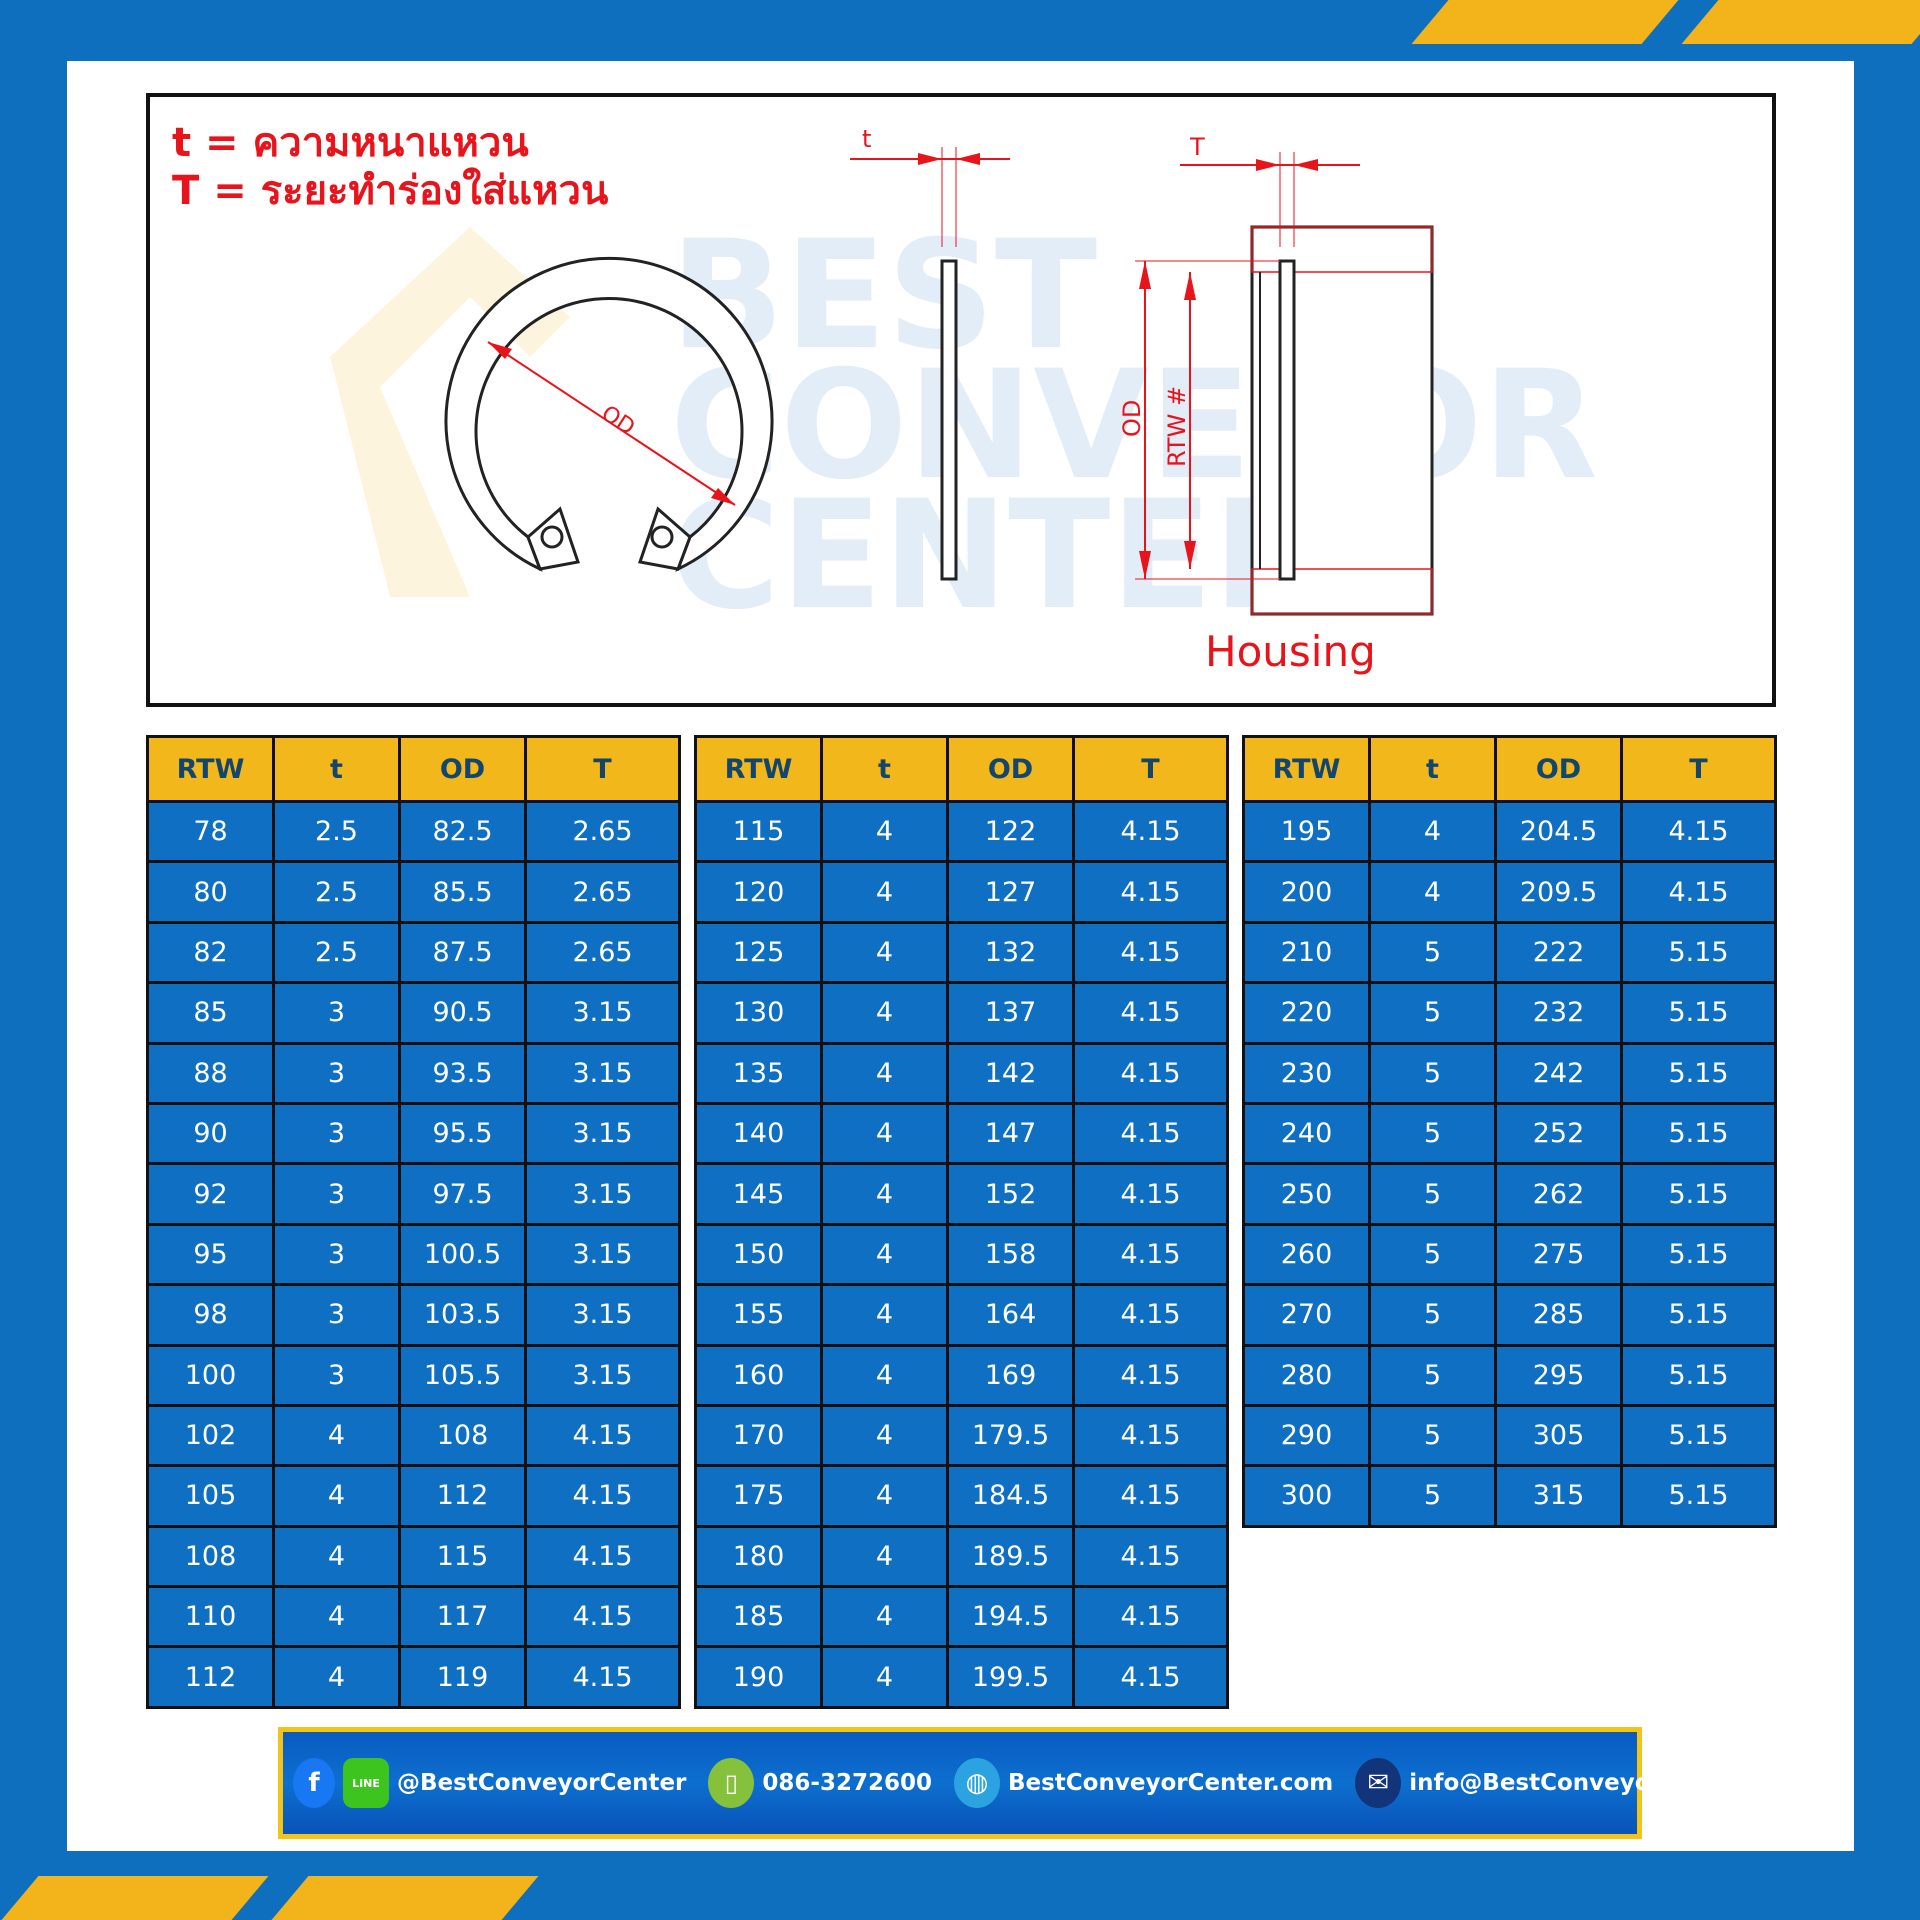 This screenshot has height=1920, width=1920. I want to click on table-cell: 130, so click(758, 1013).